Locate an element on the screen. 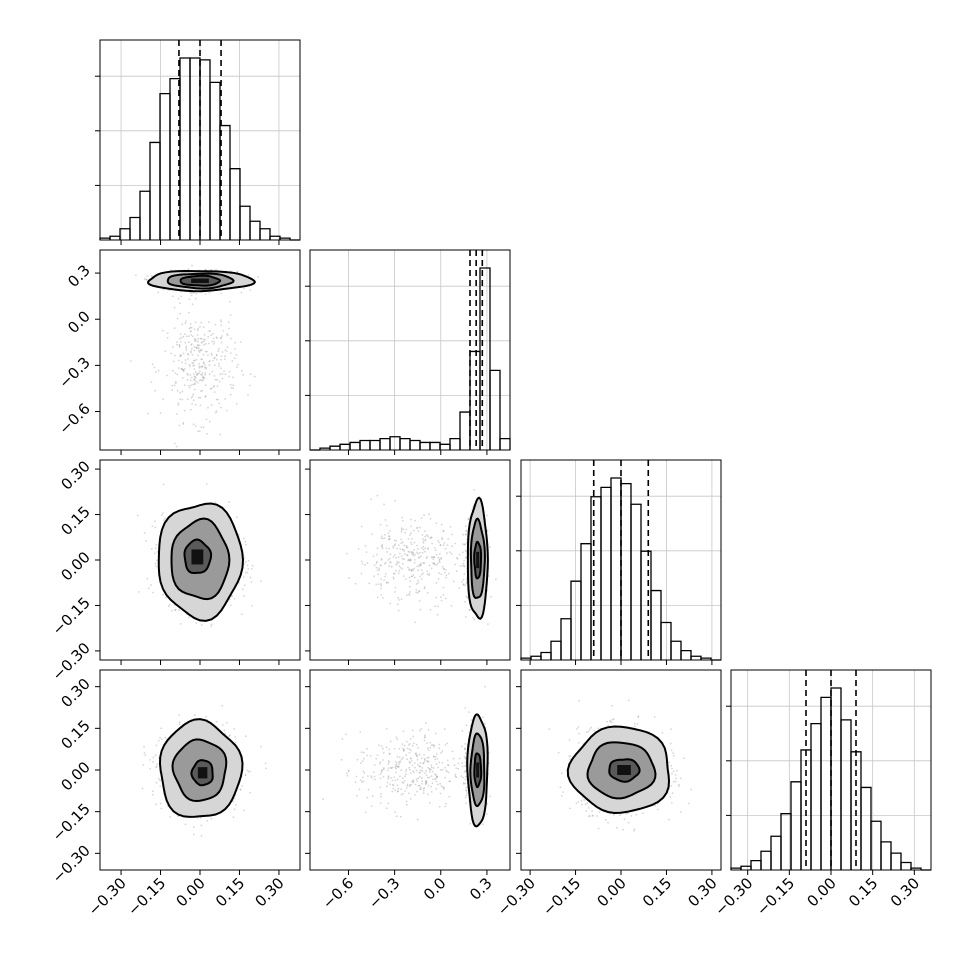 The height and width of the screenshot is (970, 970). y-tick-label: 0.3 is located at coordinates (79, 276).